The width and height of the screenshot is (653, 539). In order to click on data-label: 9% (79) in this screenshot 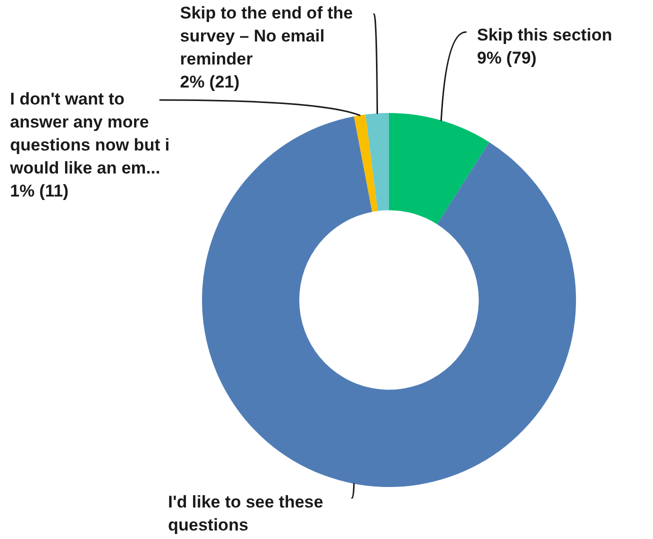, I will do `click(507, 58)`.